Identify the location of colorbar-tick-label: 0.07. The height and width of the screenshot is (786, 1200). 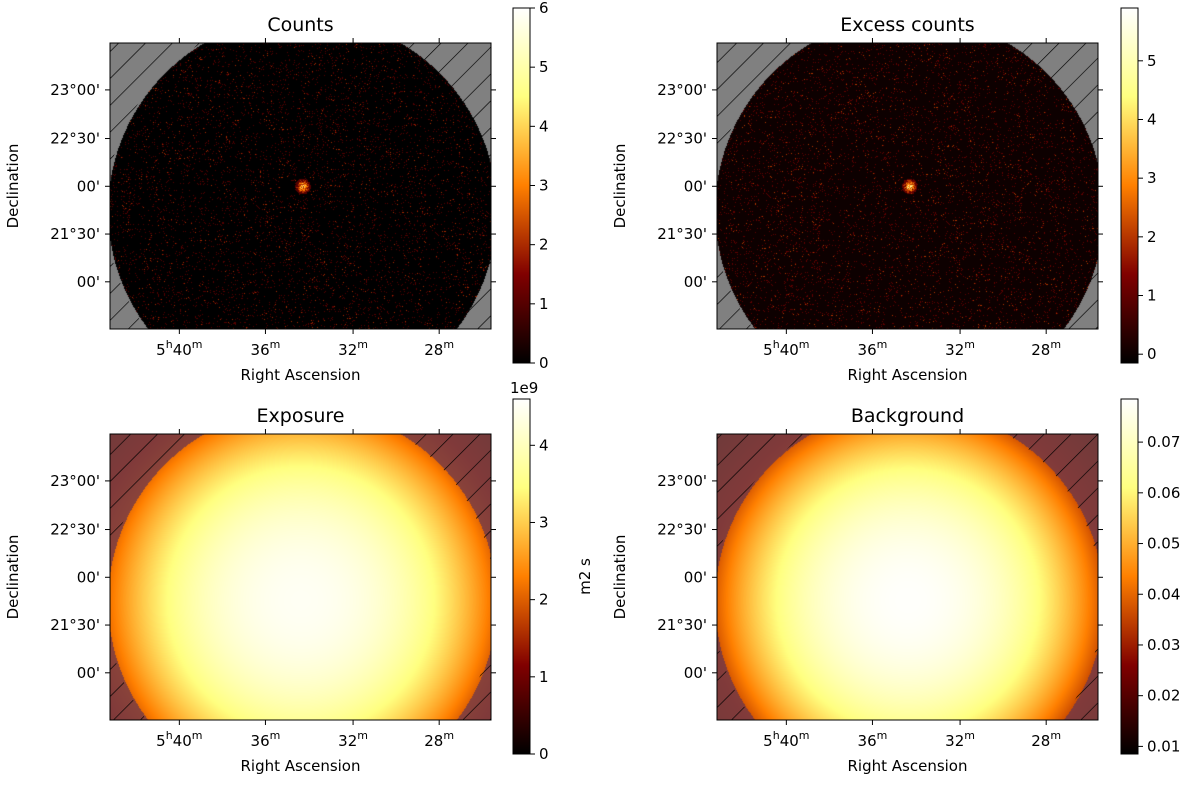
(1163, 442).